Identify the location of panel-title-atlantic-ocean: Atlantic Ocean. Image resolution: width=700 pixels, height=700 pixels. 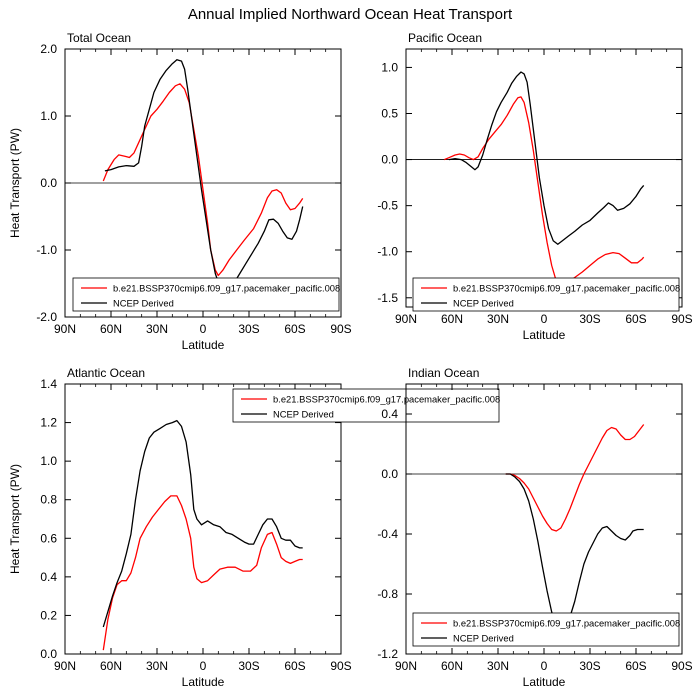
(106, 373).